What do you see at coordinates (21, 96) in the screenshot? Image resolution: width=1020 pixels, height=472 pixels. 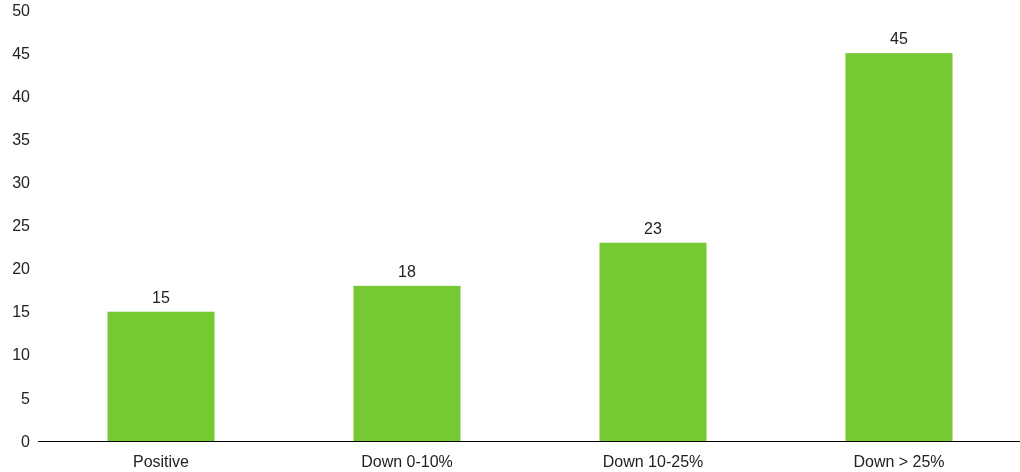 I see `y-tick-label: 40` at bounding box center [21, 96].